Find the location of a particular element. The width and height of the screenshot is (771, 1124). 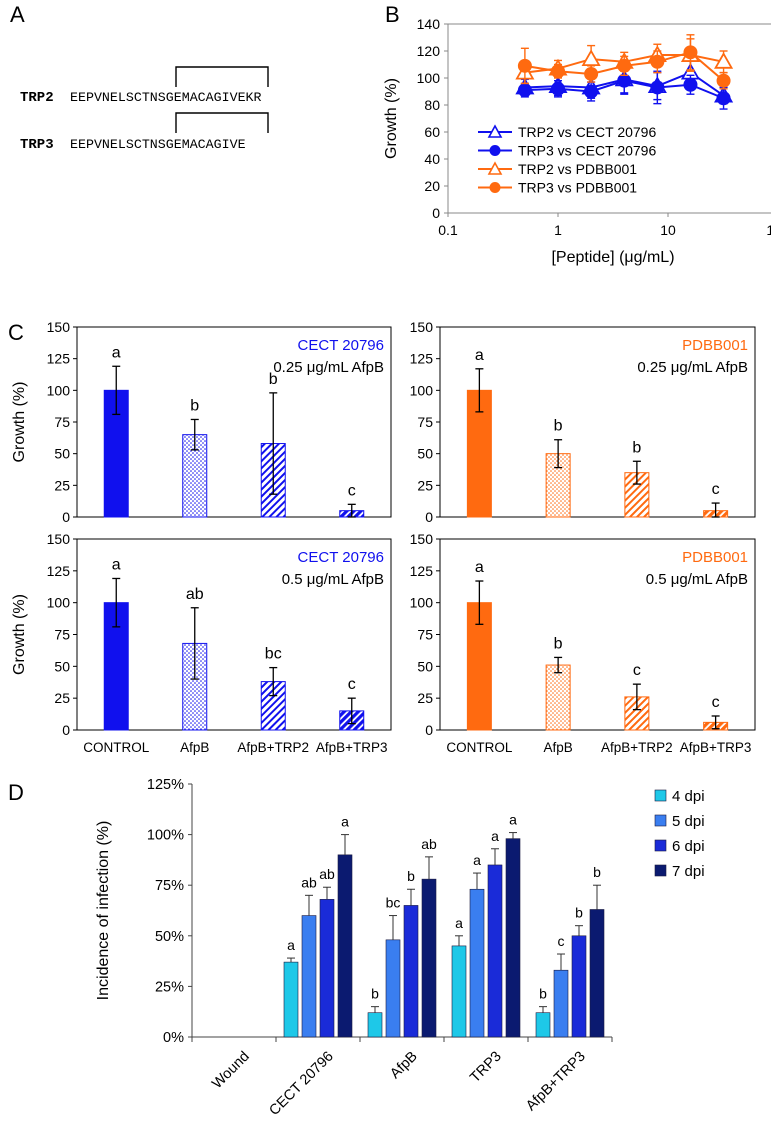

x-axis-label-b: [Peptide] (μg/mL) is located at coordinates (612, 257).